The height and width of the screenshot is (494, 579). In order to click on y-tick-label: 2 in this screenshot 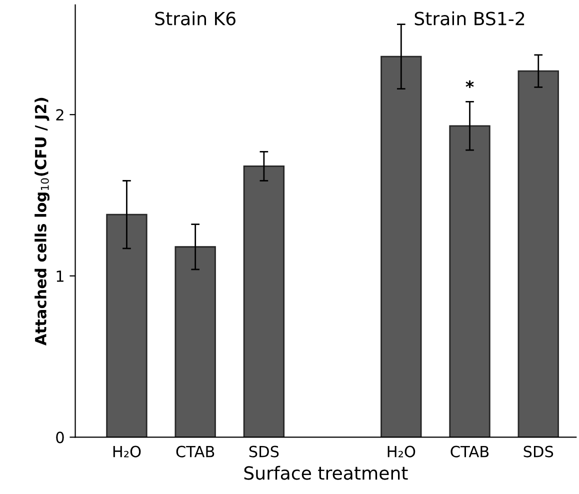, I will do `click(60, 114)`.